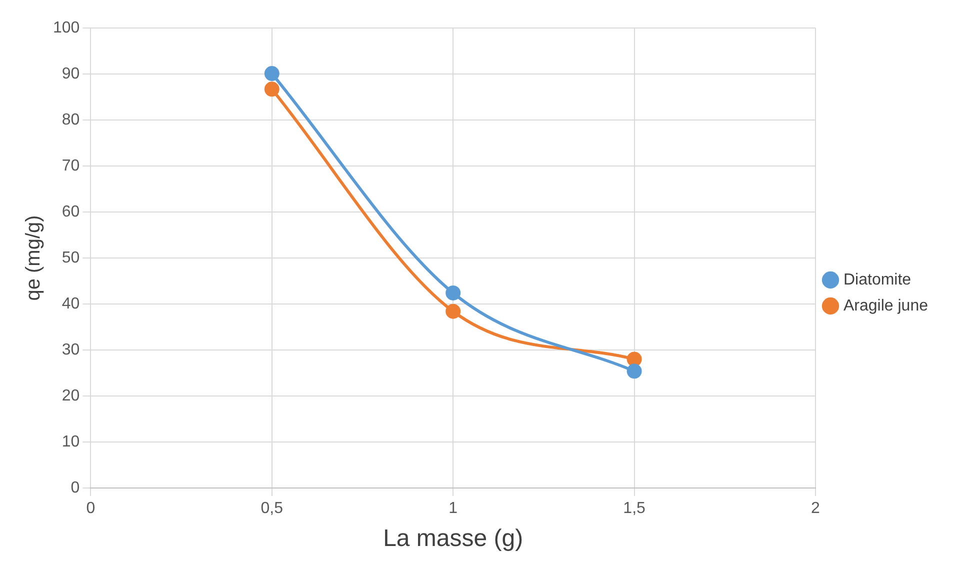 Image resolution: width=957 pixels, height=581 pixels. I want to click on legend-label: Diatomite, so click(878, 279).